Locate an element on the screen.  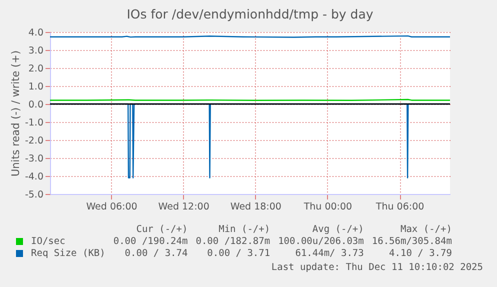
text: Avg (-/+) is located at coordinates (338, 230).